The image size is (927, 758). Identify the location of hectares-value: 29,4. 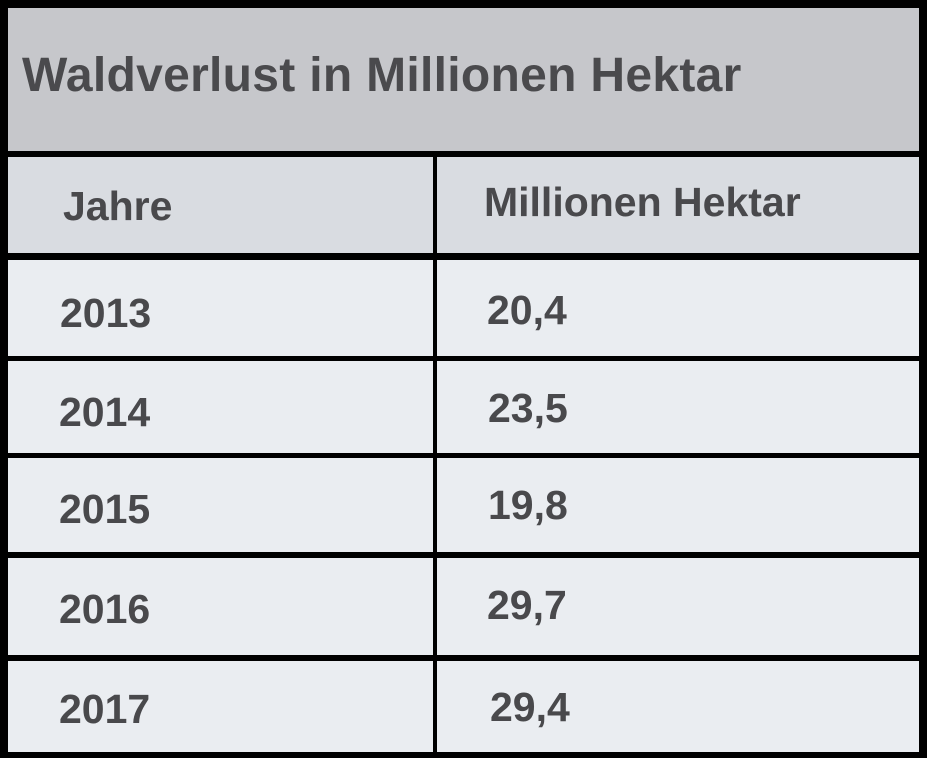
(530, 707).